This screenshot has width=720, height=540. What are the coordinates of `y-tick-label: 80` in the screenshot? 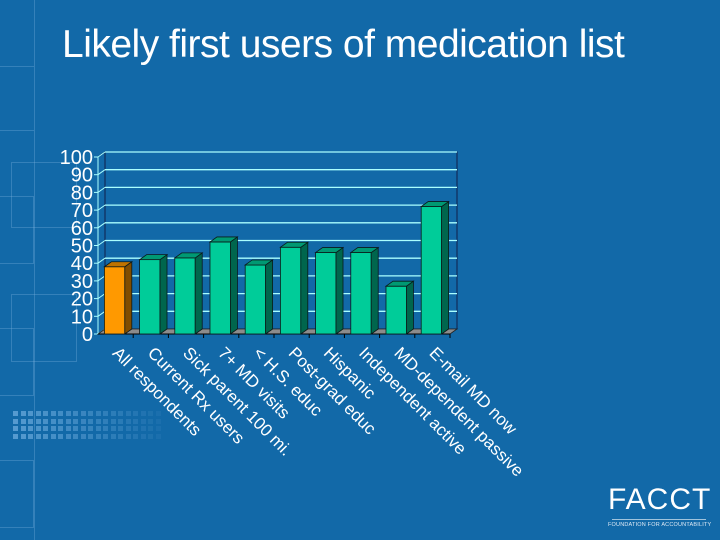 It's located at (82, 193).